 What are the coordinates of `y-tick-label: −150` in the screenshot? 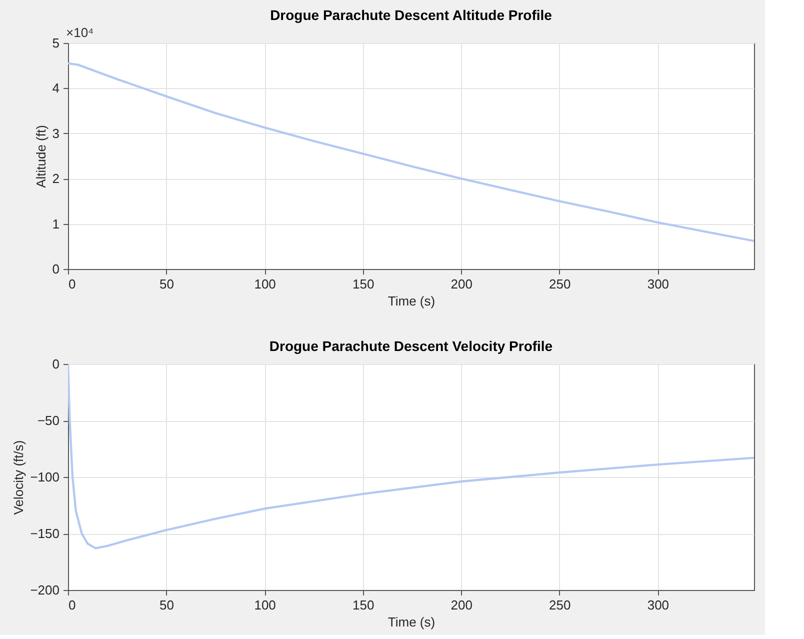 It's located at (45, 533).